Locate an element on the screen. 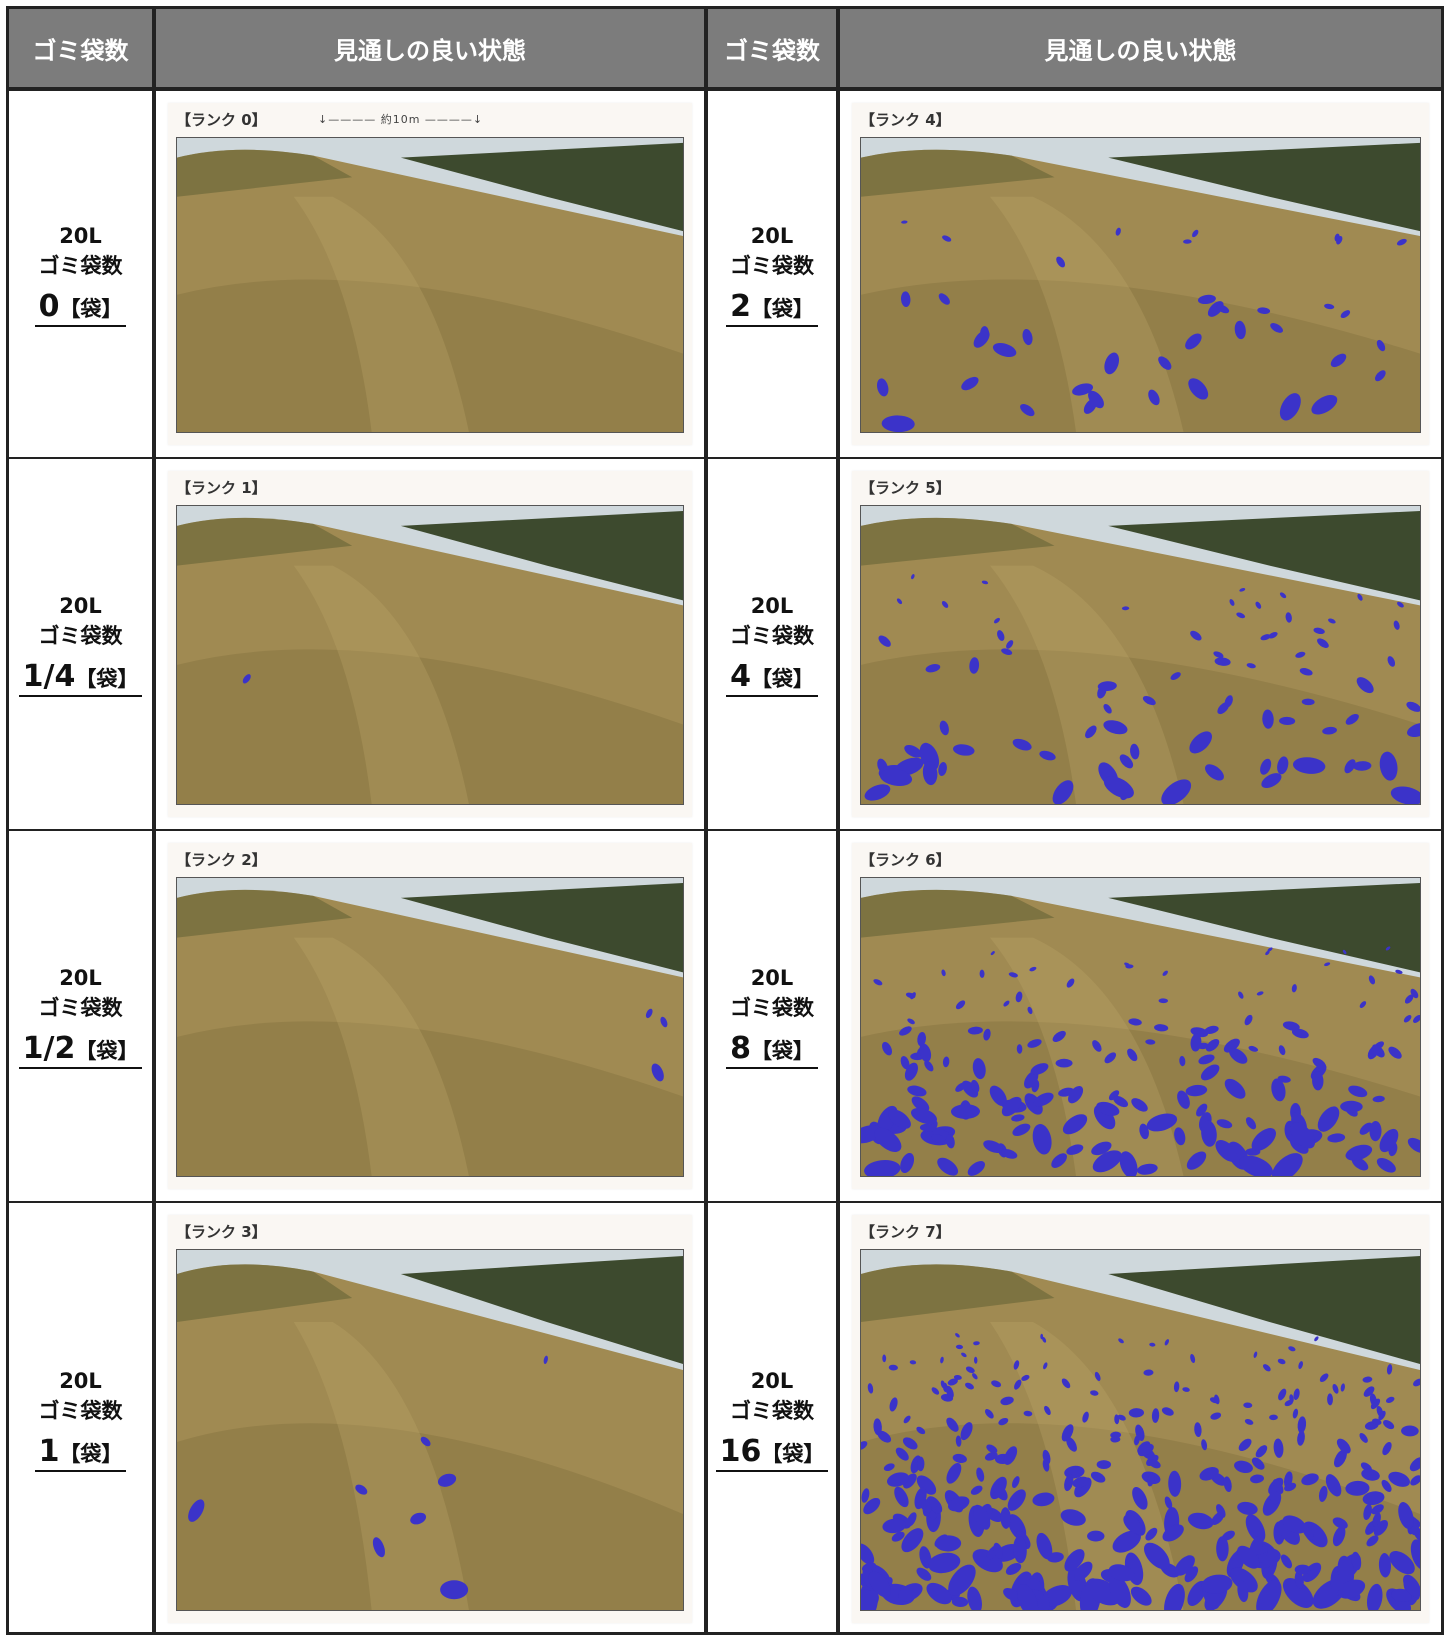 The height and width of the screenshot is (1635, 1450). row-divider is located at coordinates (725, 1202).